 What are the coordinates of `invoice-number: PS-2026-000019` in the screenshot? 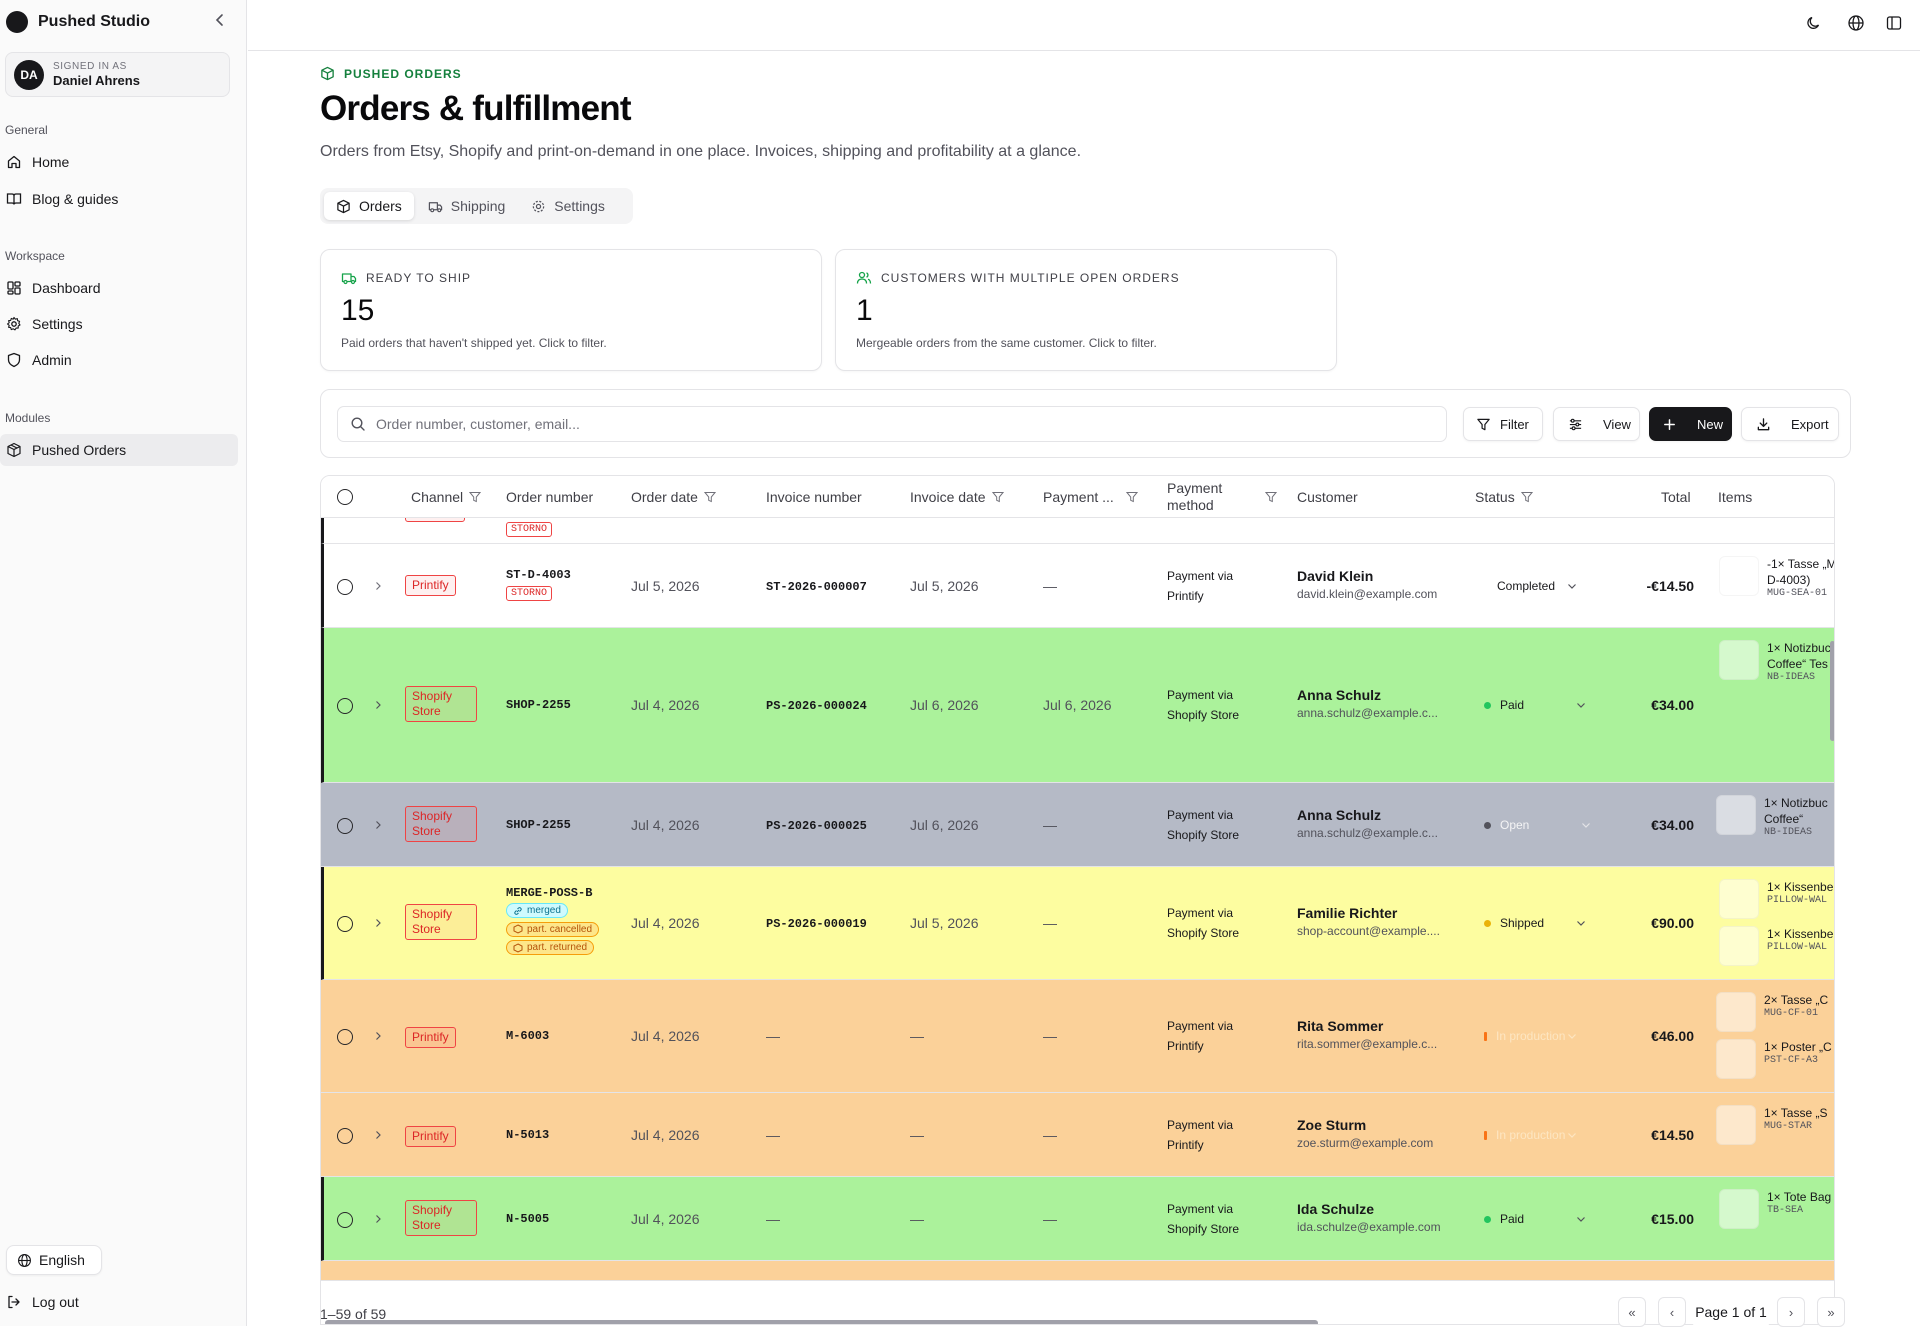 It's located at (816, 924).